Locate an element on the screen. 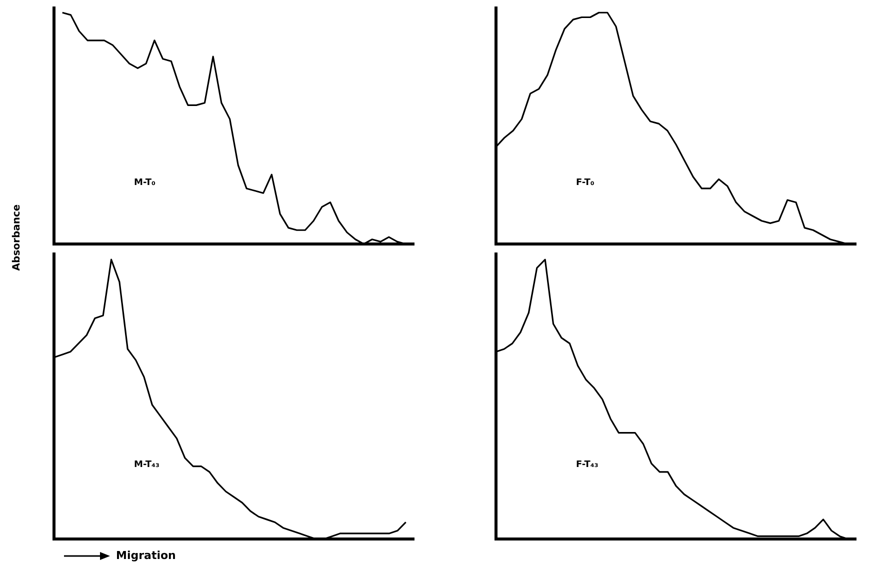 This screenshot has height=567, width=875. annotation: M-T₀ is located at coordinates (145, 183).